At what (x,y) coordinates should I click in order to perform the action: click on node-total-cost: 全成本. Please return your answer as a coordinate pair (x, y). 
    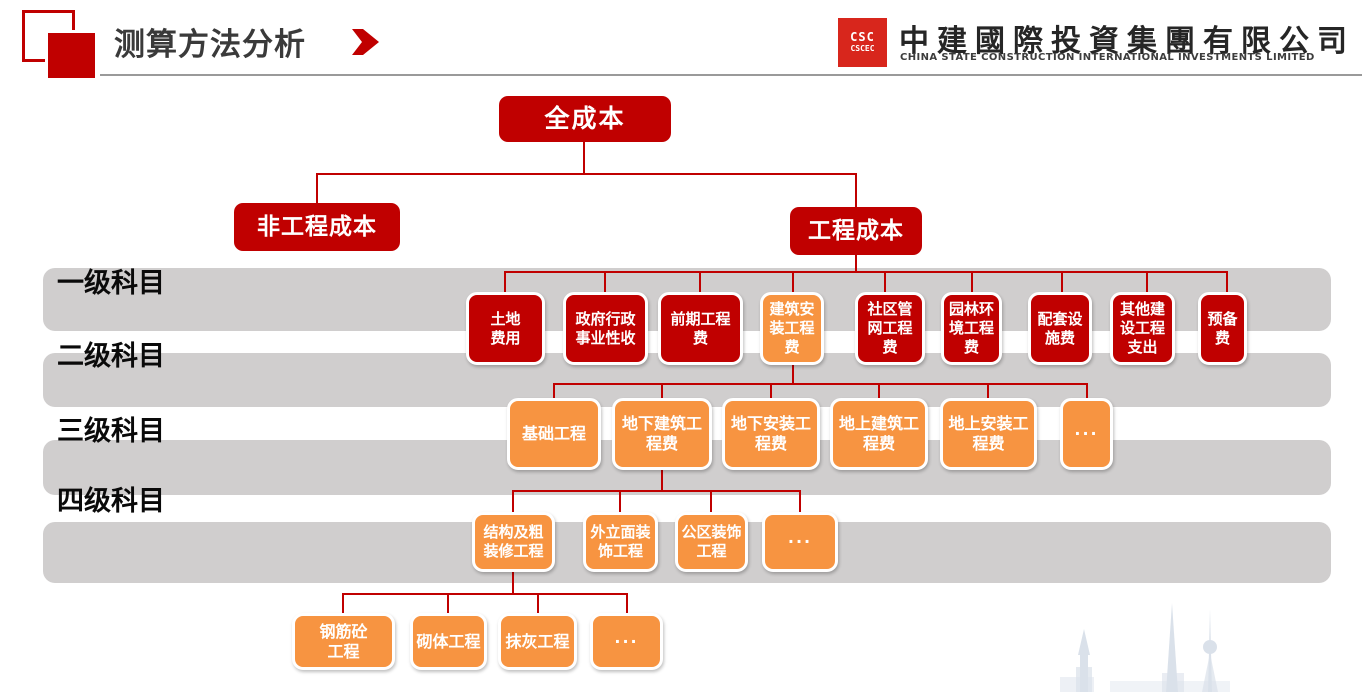
    Looking at the image, I should click on (585, 119).